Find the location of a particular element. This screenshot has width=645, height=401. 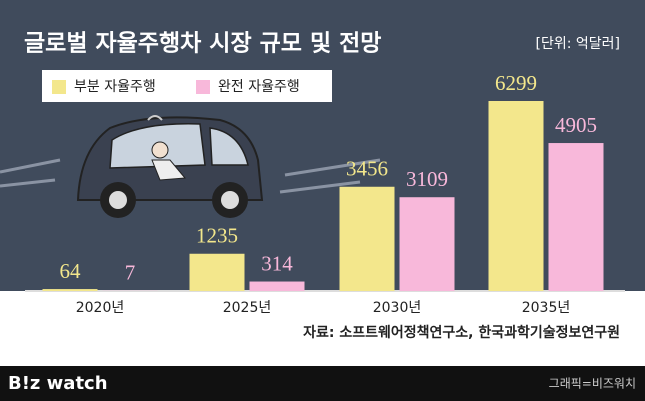

value-label: 7 is located at coordinates (130, 273).